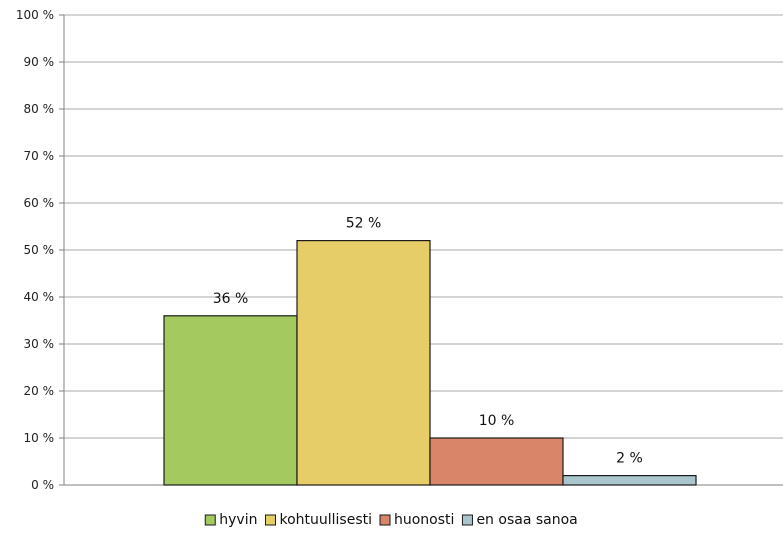 Image resolution: width=783 pixels, height=541 pixels. I want to click on legend-label: hyvin, so click(238, 520).